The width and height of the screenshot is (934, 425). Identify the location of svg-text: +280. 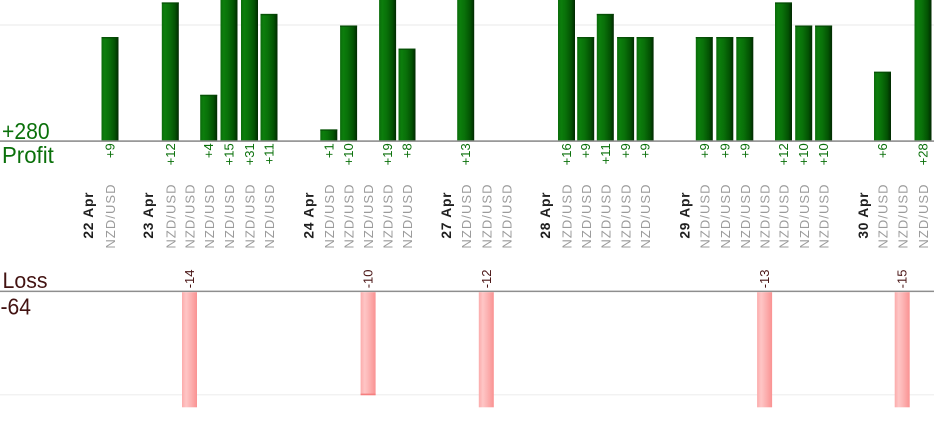
(26, 131).